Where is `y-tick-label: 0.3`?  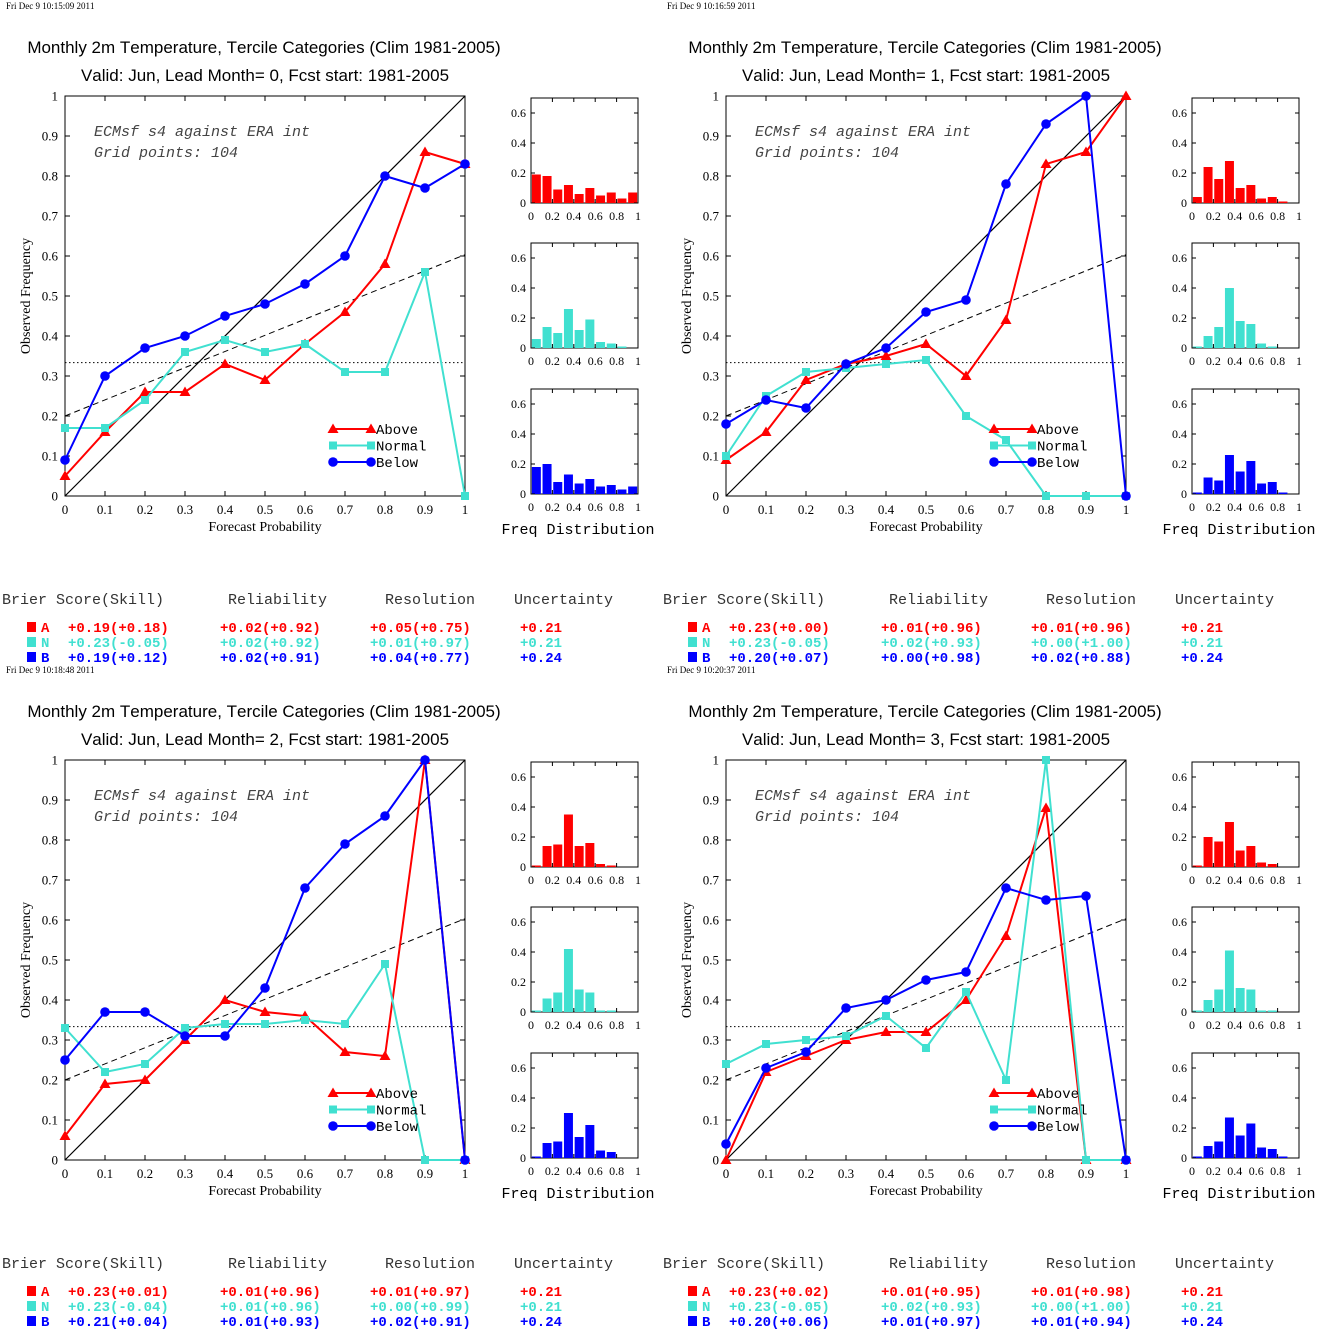 y-tick-label: 0.3 is located at coordinates (50, 376).